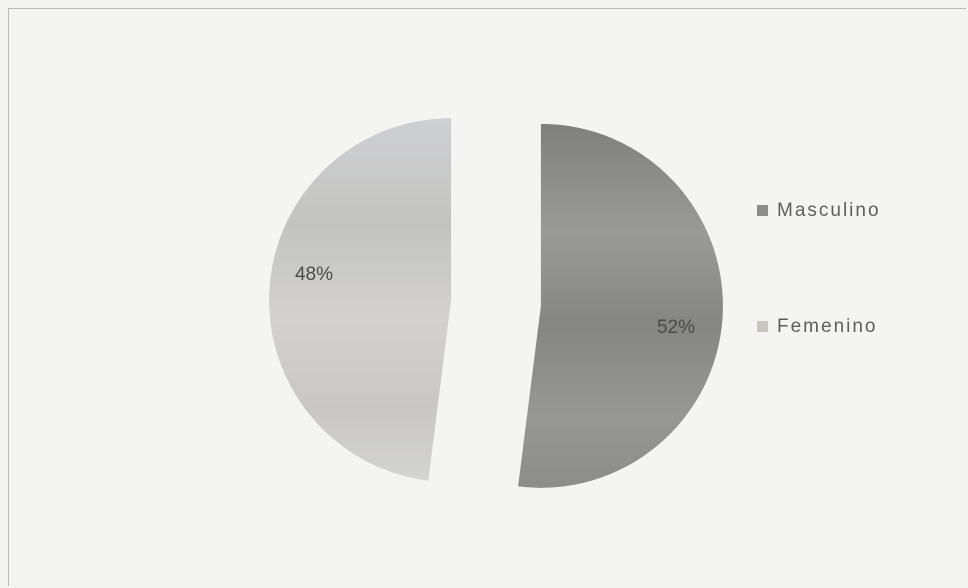 The width and height of the screenshot is (968, 588). I want to click on data-label-masculino: 52%, so click(676, 327).